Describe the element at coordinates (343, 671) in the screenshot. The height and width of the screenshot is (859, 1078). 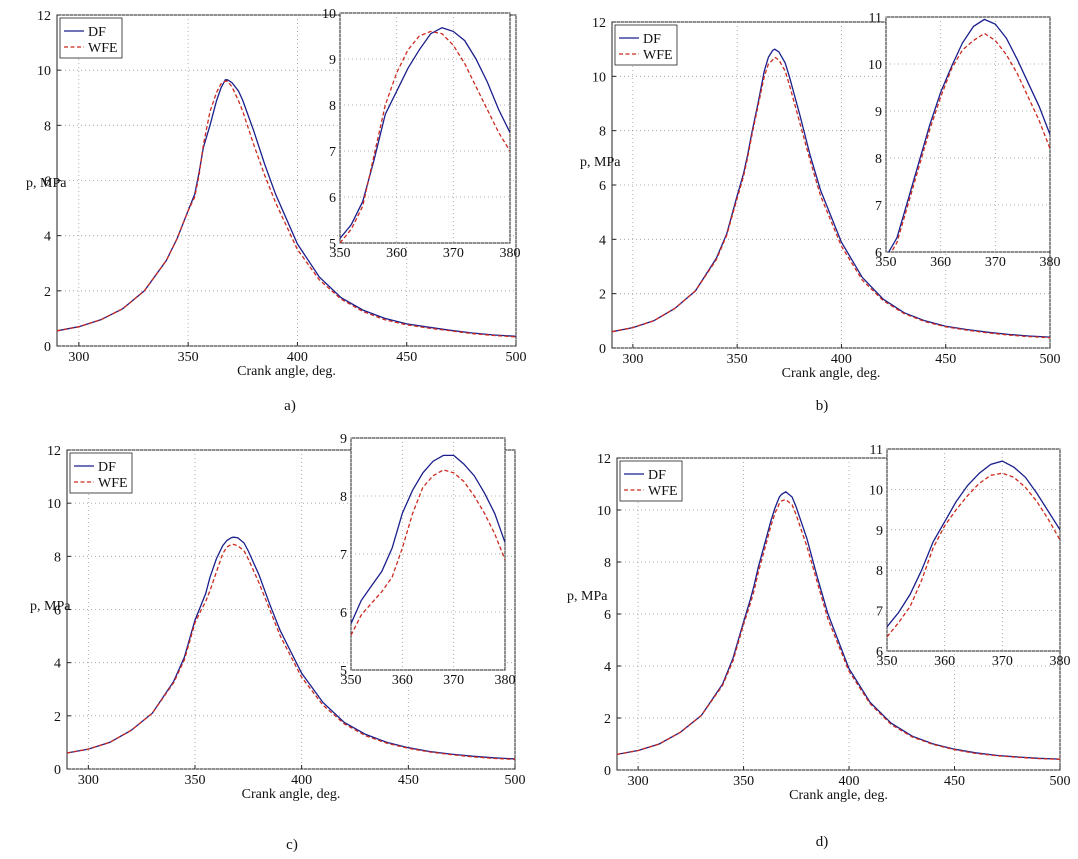
I see `inset-y-tick-label: 5` at that location.